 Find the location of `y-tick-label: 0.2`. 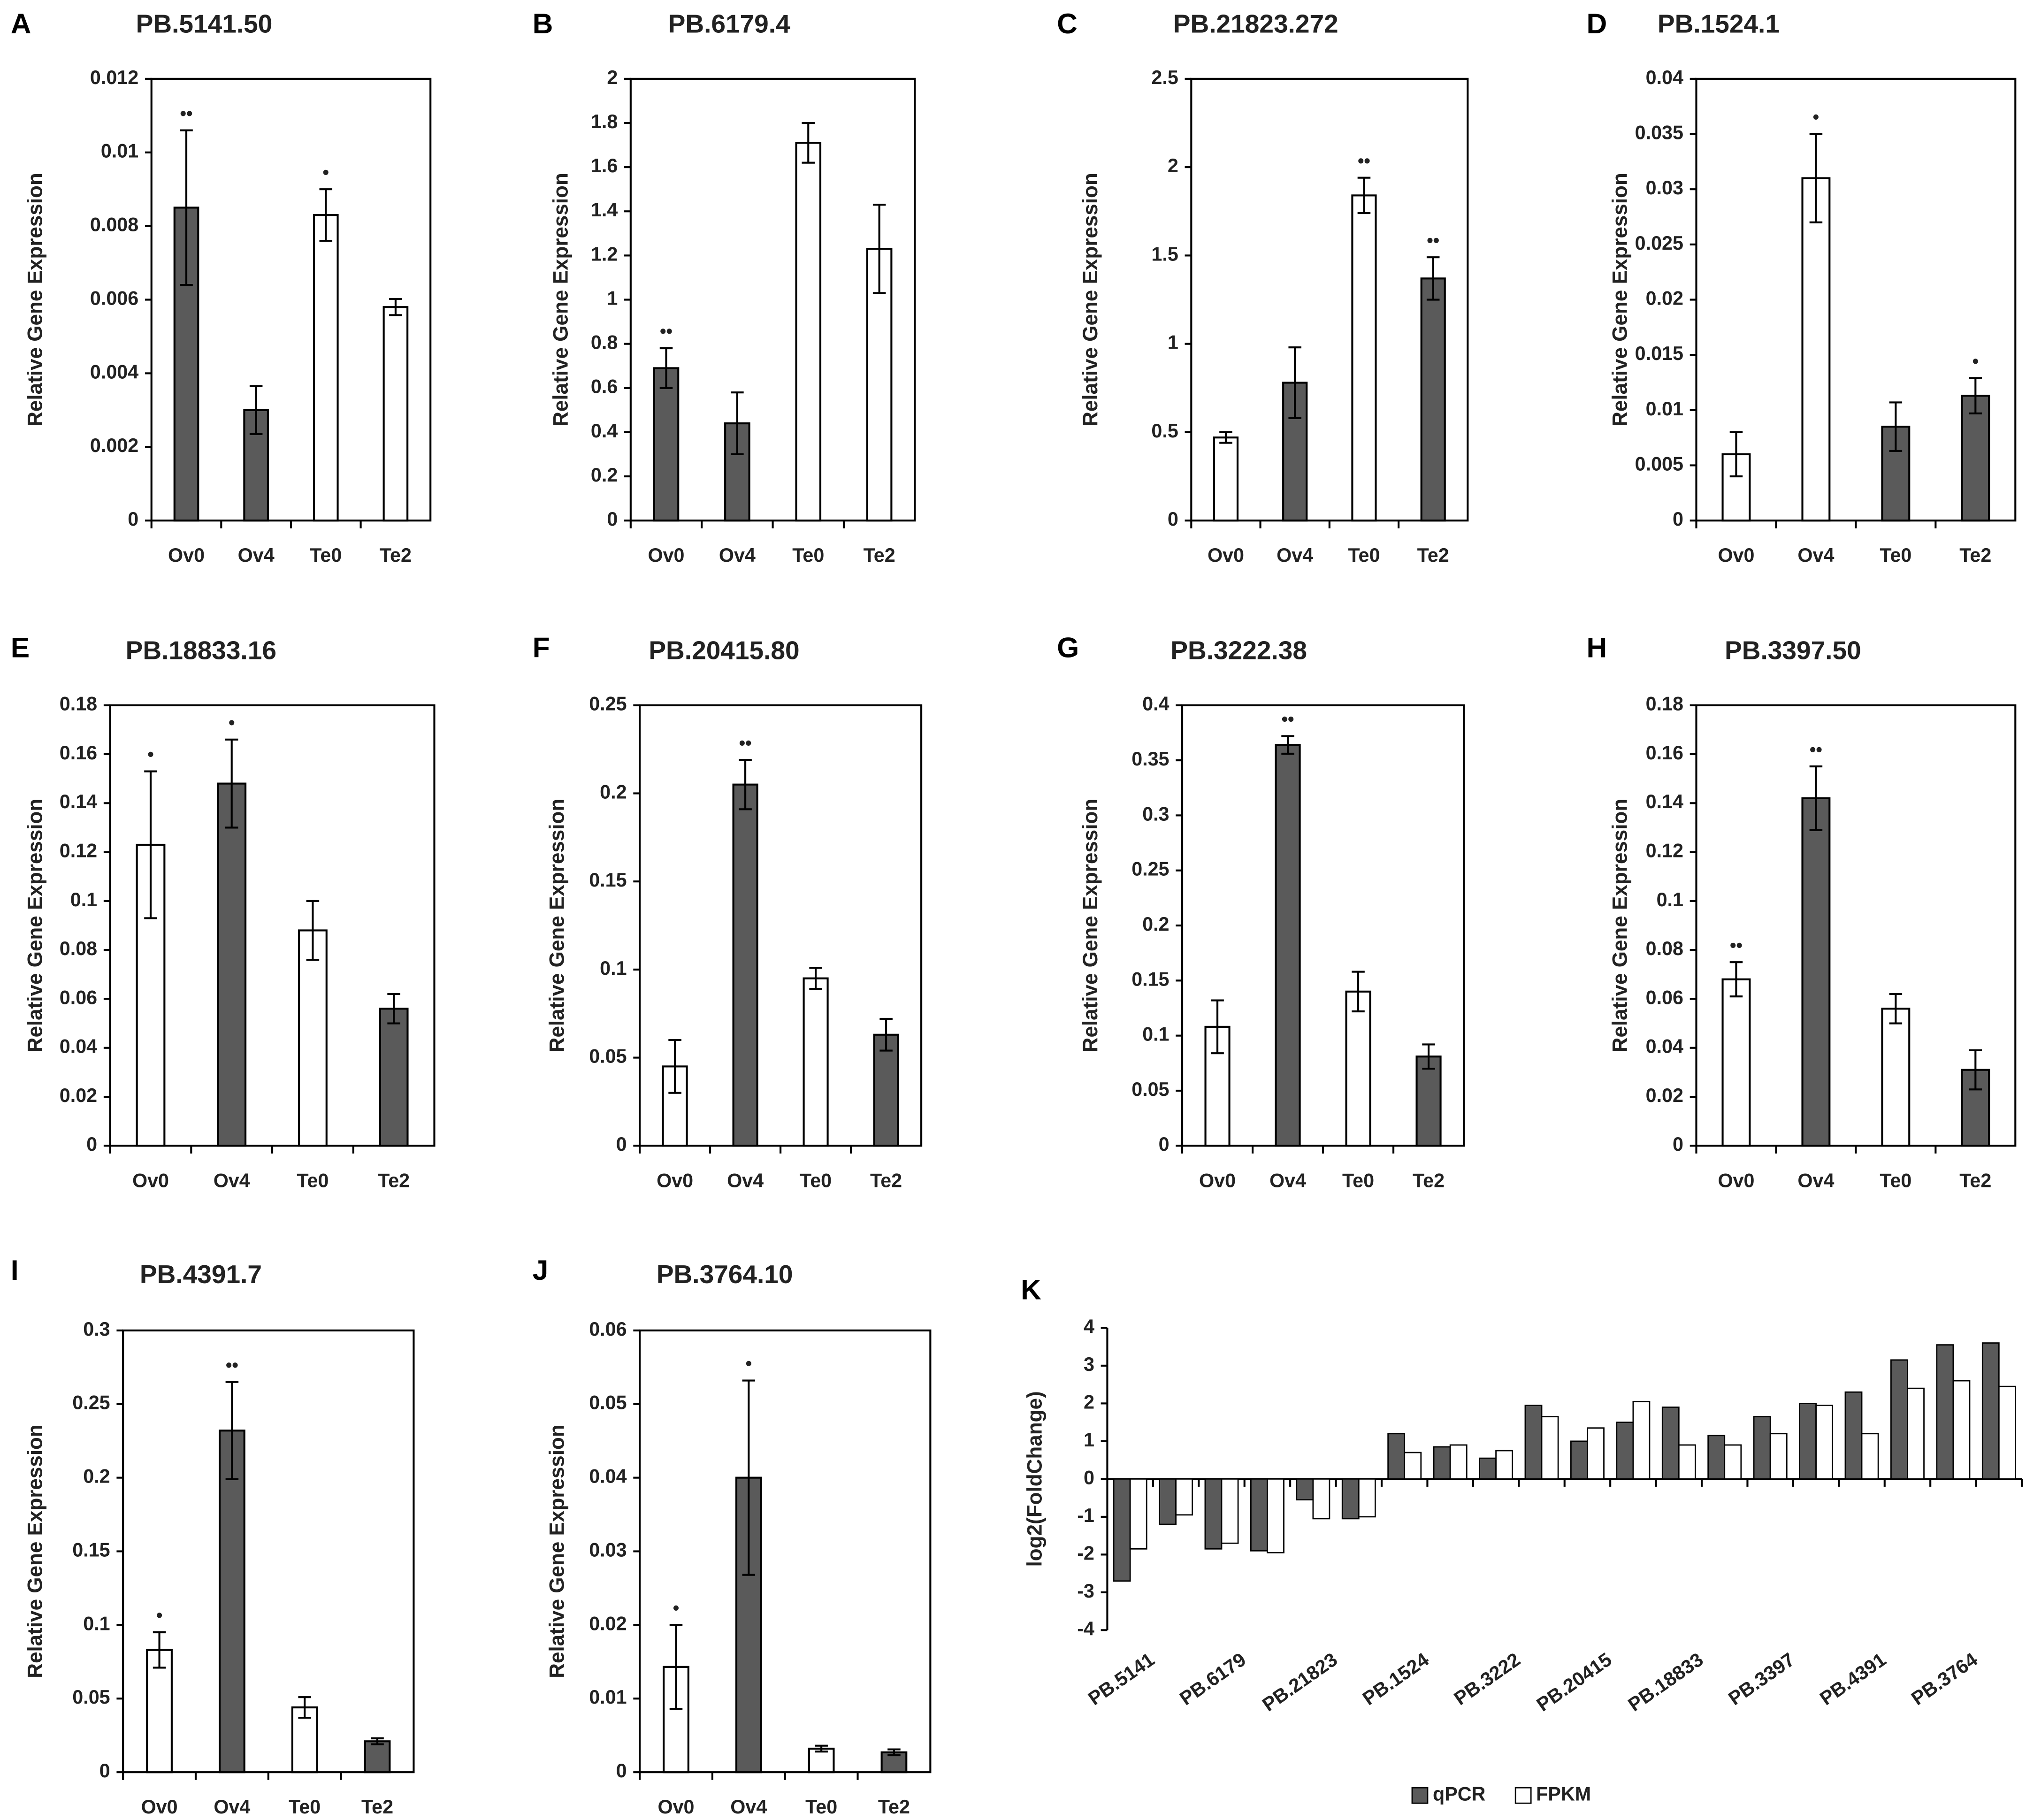

y-tick-label: 0.2 is located at coordinates (97, 1477).